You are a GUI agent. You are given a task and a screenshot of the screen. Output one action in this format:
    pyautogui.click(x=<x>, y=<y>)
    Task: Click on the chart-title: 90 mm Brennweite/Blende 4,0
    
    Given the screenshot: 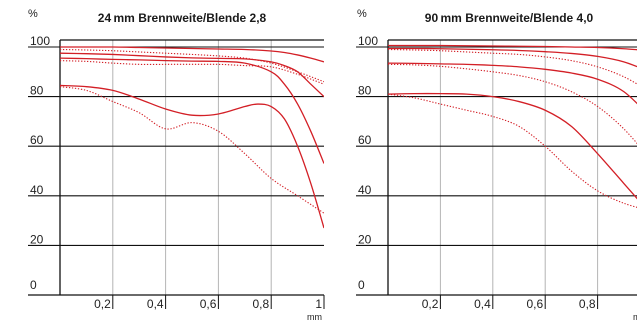 What is the action you would take?
    pyautogui.click(x=509, y=18)
    